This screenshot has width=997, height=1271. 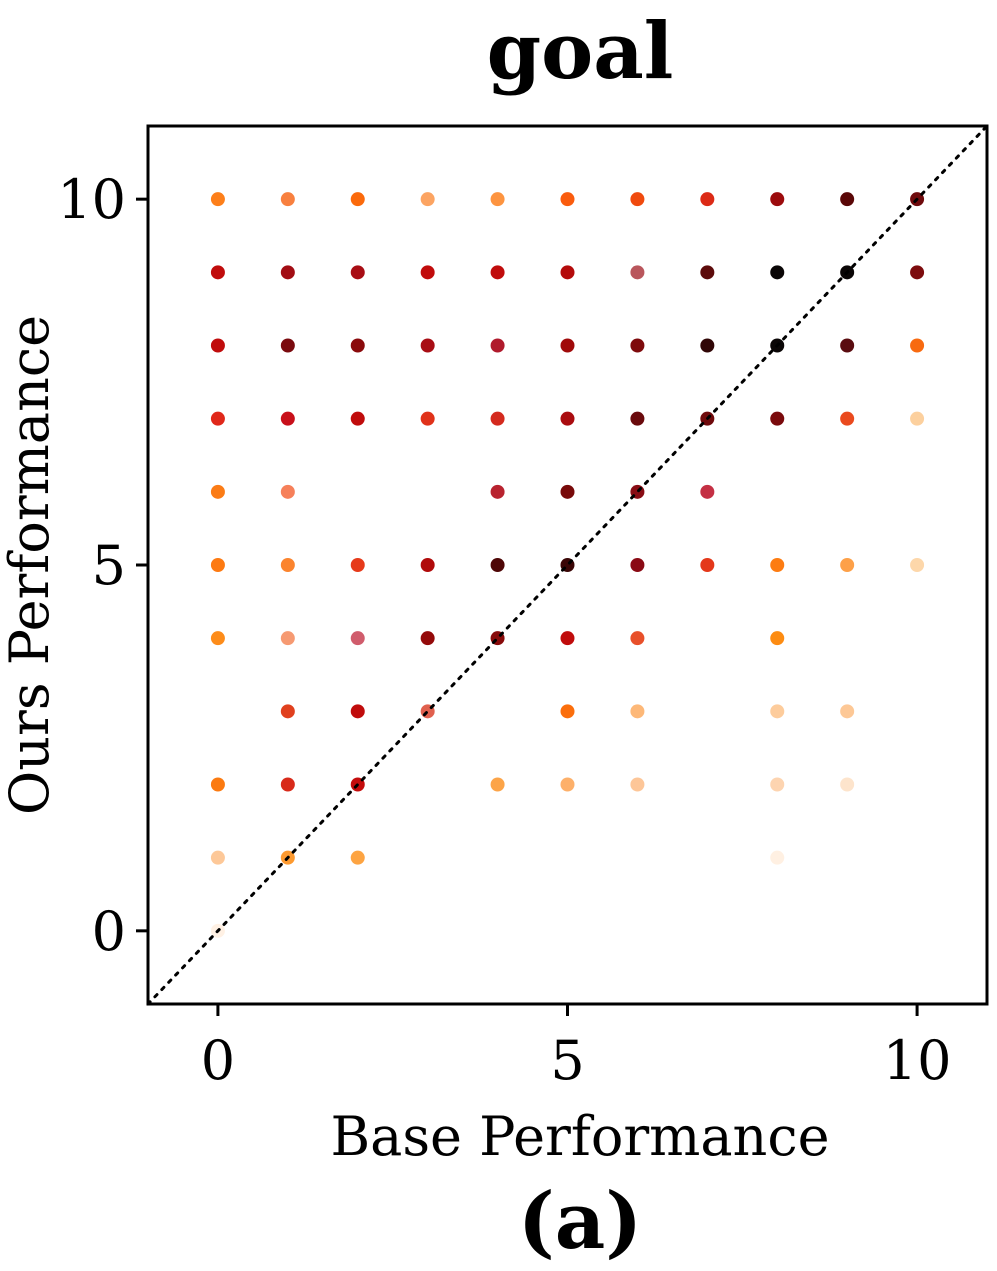 What do you see at coordinates (91, 199) in the screenshot?
I see `y-tick-label: 10` at bounding box center [91, 199].